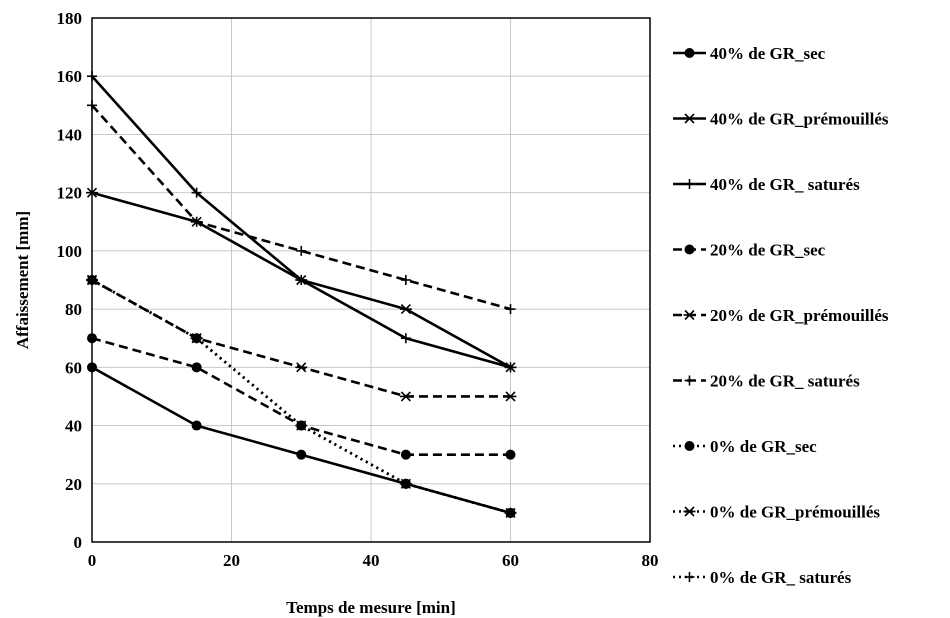 The width and height of the screenshot is (950, 618). What do you see at coordinates (70, 76) in the screenshot?
I see `y-tick-label: 160` at bounding box center [70, 76].